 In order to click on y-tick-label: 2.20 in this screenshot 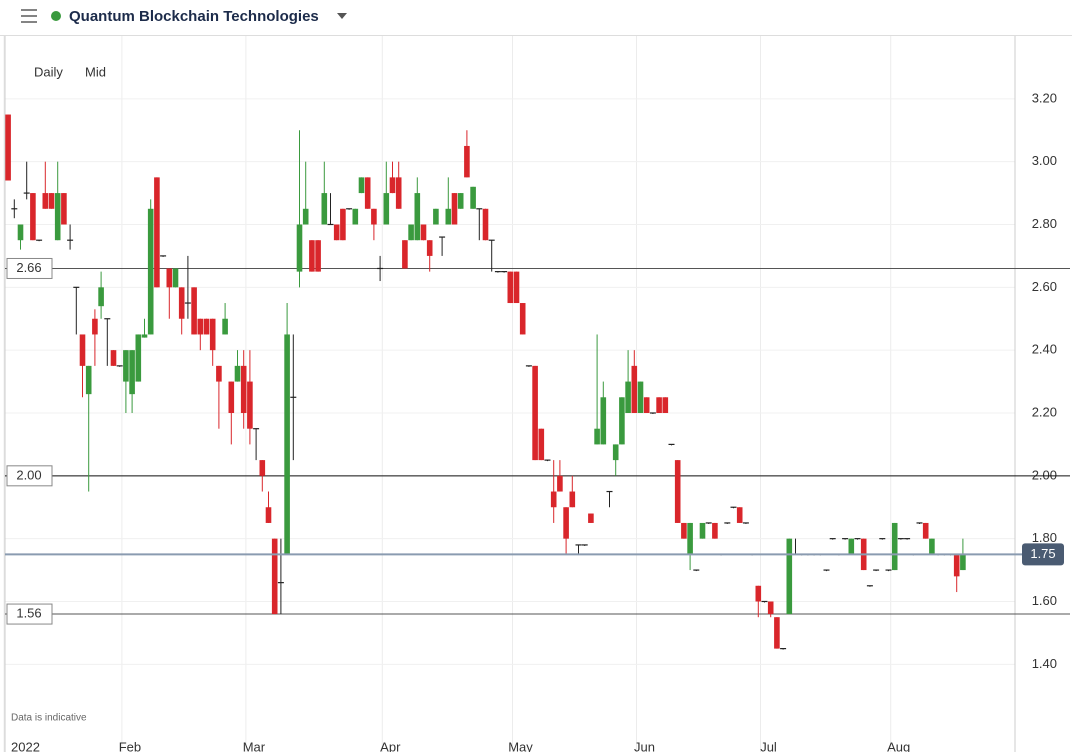, I will do `click(1044, 411)`.